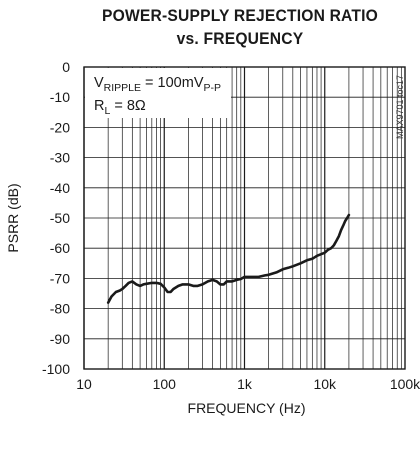 The image size is (420, 454). Describe the element at coordinates (247, 408) in the screenshot. I see `x-axis-label: FREQUENCY (Hz)` at that location.